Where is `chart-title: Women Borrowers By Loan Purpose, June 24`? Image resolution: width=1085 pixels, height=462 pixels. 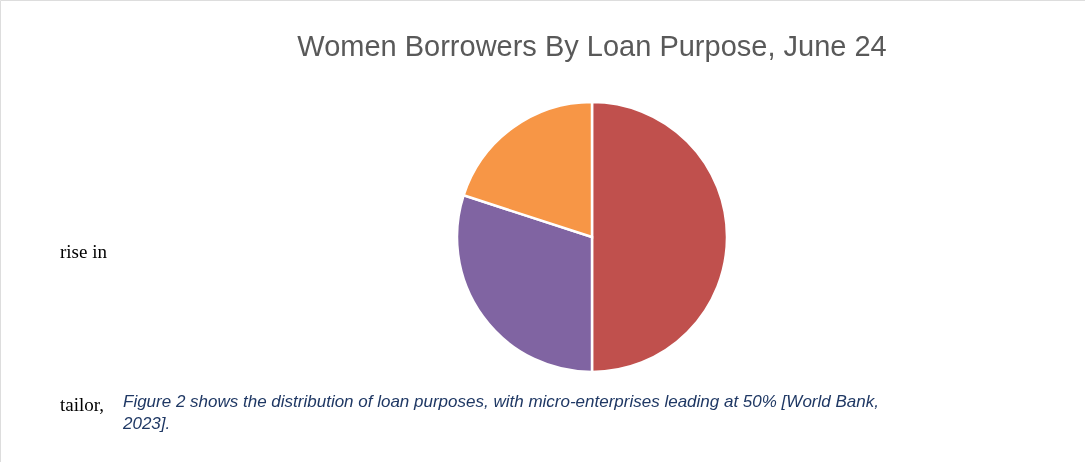
chart-title: Women Borrowers By Loan Purpose, June 24 is located at coordinates (592, 46).